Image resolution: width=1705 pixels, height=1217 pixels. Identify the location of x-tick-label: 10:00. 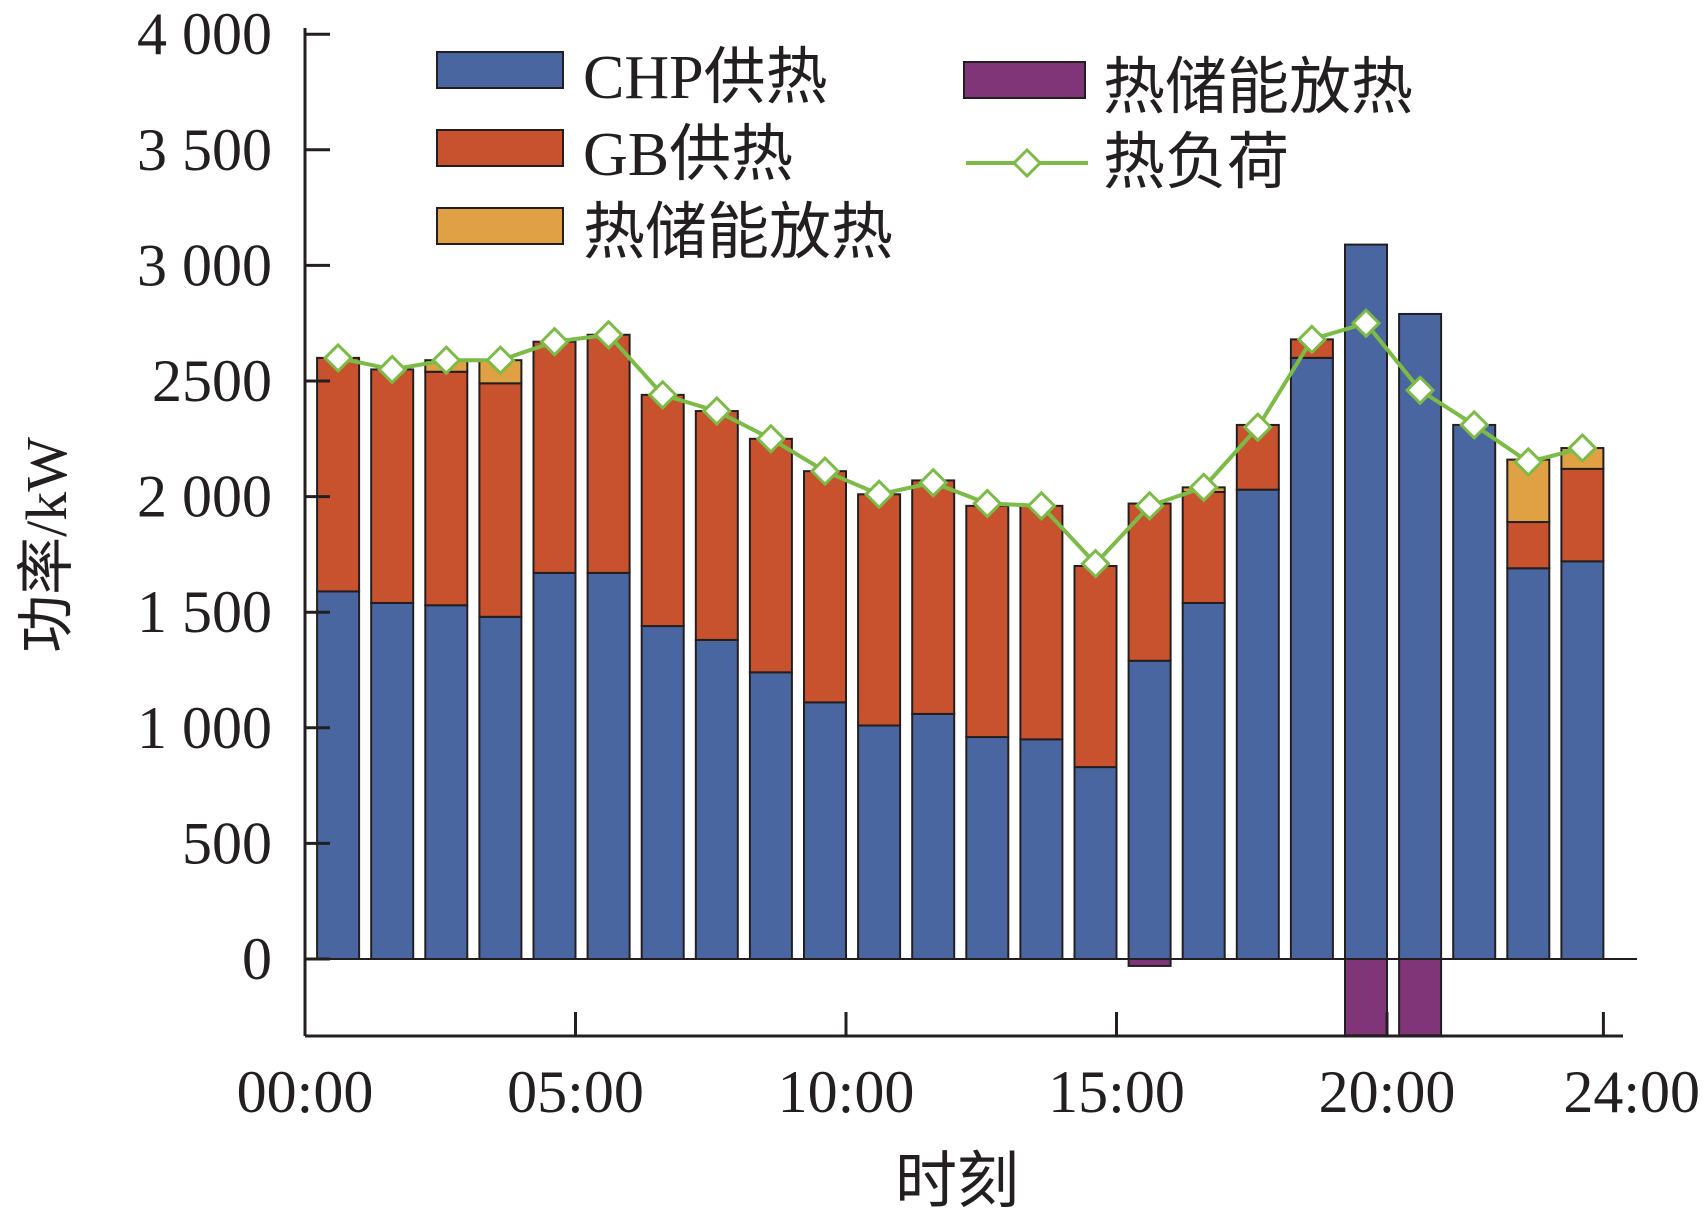
(846, 1092).